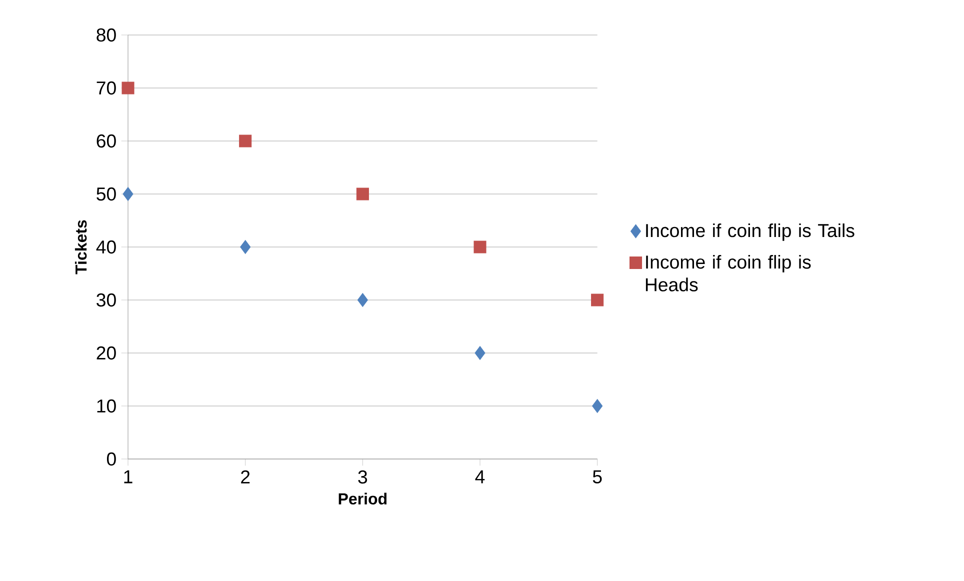  I want to click on y-tick-label: 50, so click(106, 194).